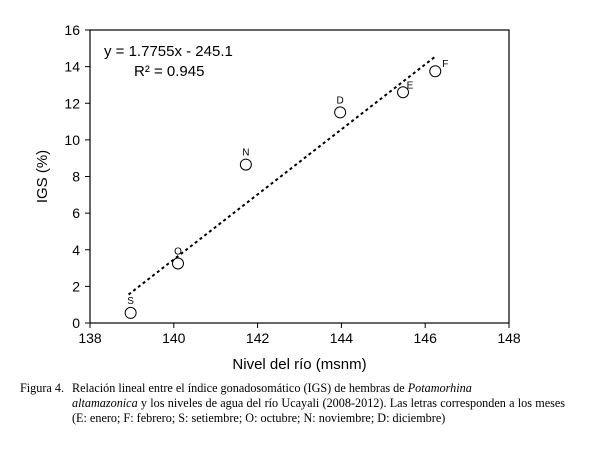  I want to click on point-label: S, so click(130, 301).